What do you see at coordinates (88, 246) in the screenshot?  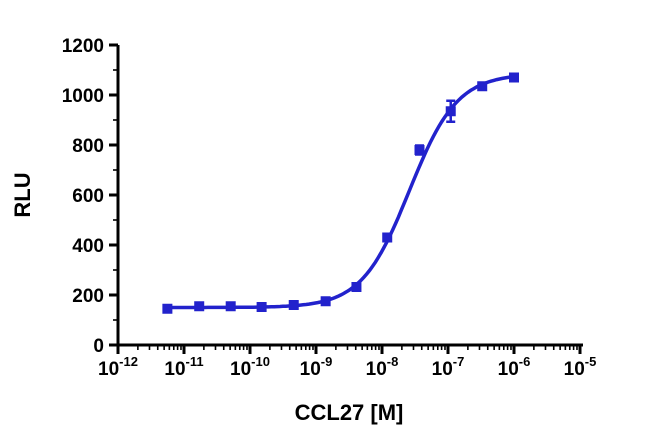 I see `y-tick-label: 400` at bounding box center [88, 246].